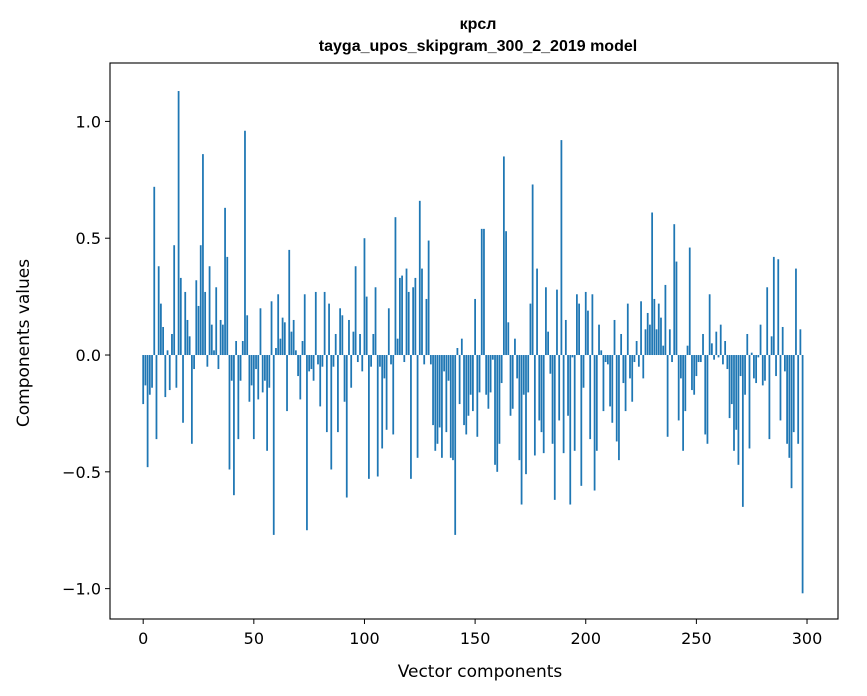  What do you see at coordinates (143, 638) in the screenshot?
I see `x-tick-label: 0` at bounding box center [143, 638].